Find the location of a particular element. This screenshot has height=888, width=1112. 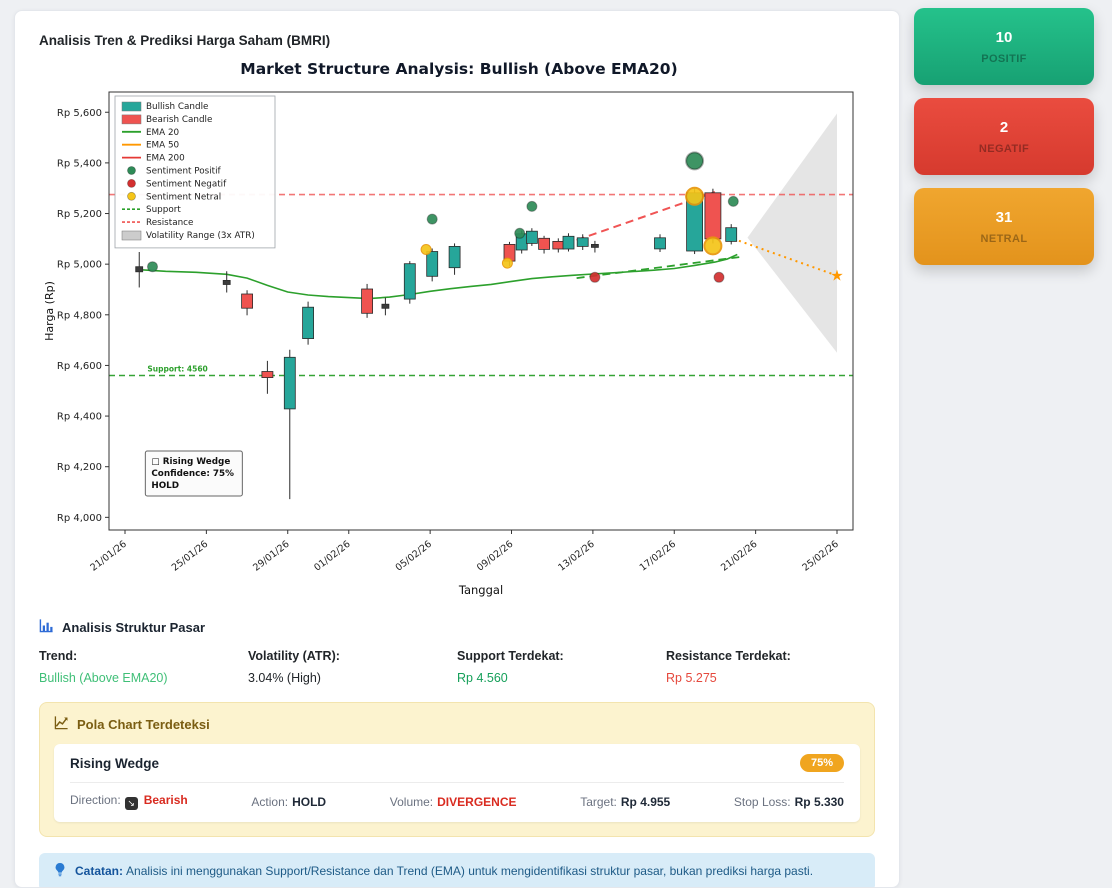

pattern-action: Action: HOLD is located at coordinates (289, 801).